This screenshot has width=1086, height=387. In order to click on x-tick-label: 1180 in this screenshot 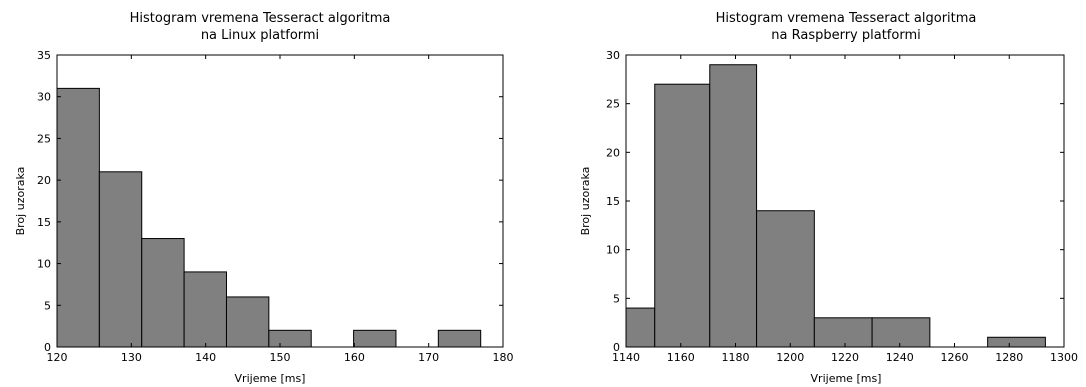, I will do `click(736, 357)`.